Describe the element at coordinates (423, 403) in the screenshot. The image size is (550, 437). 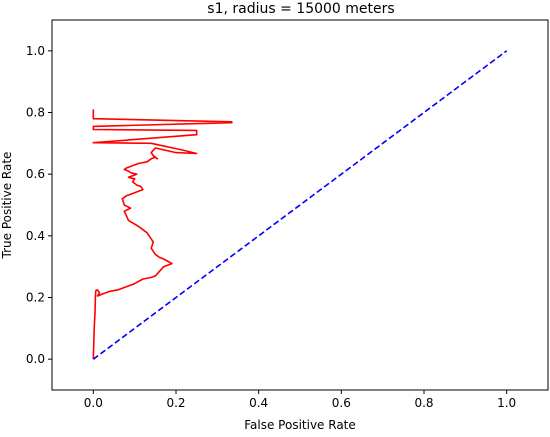
I see `x-tick-label: 0.8` at that location.